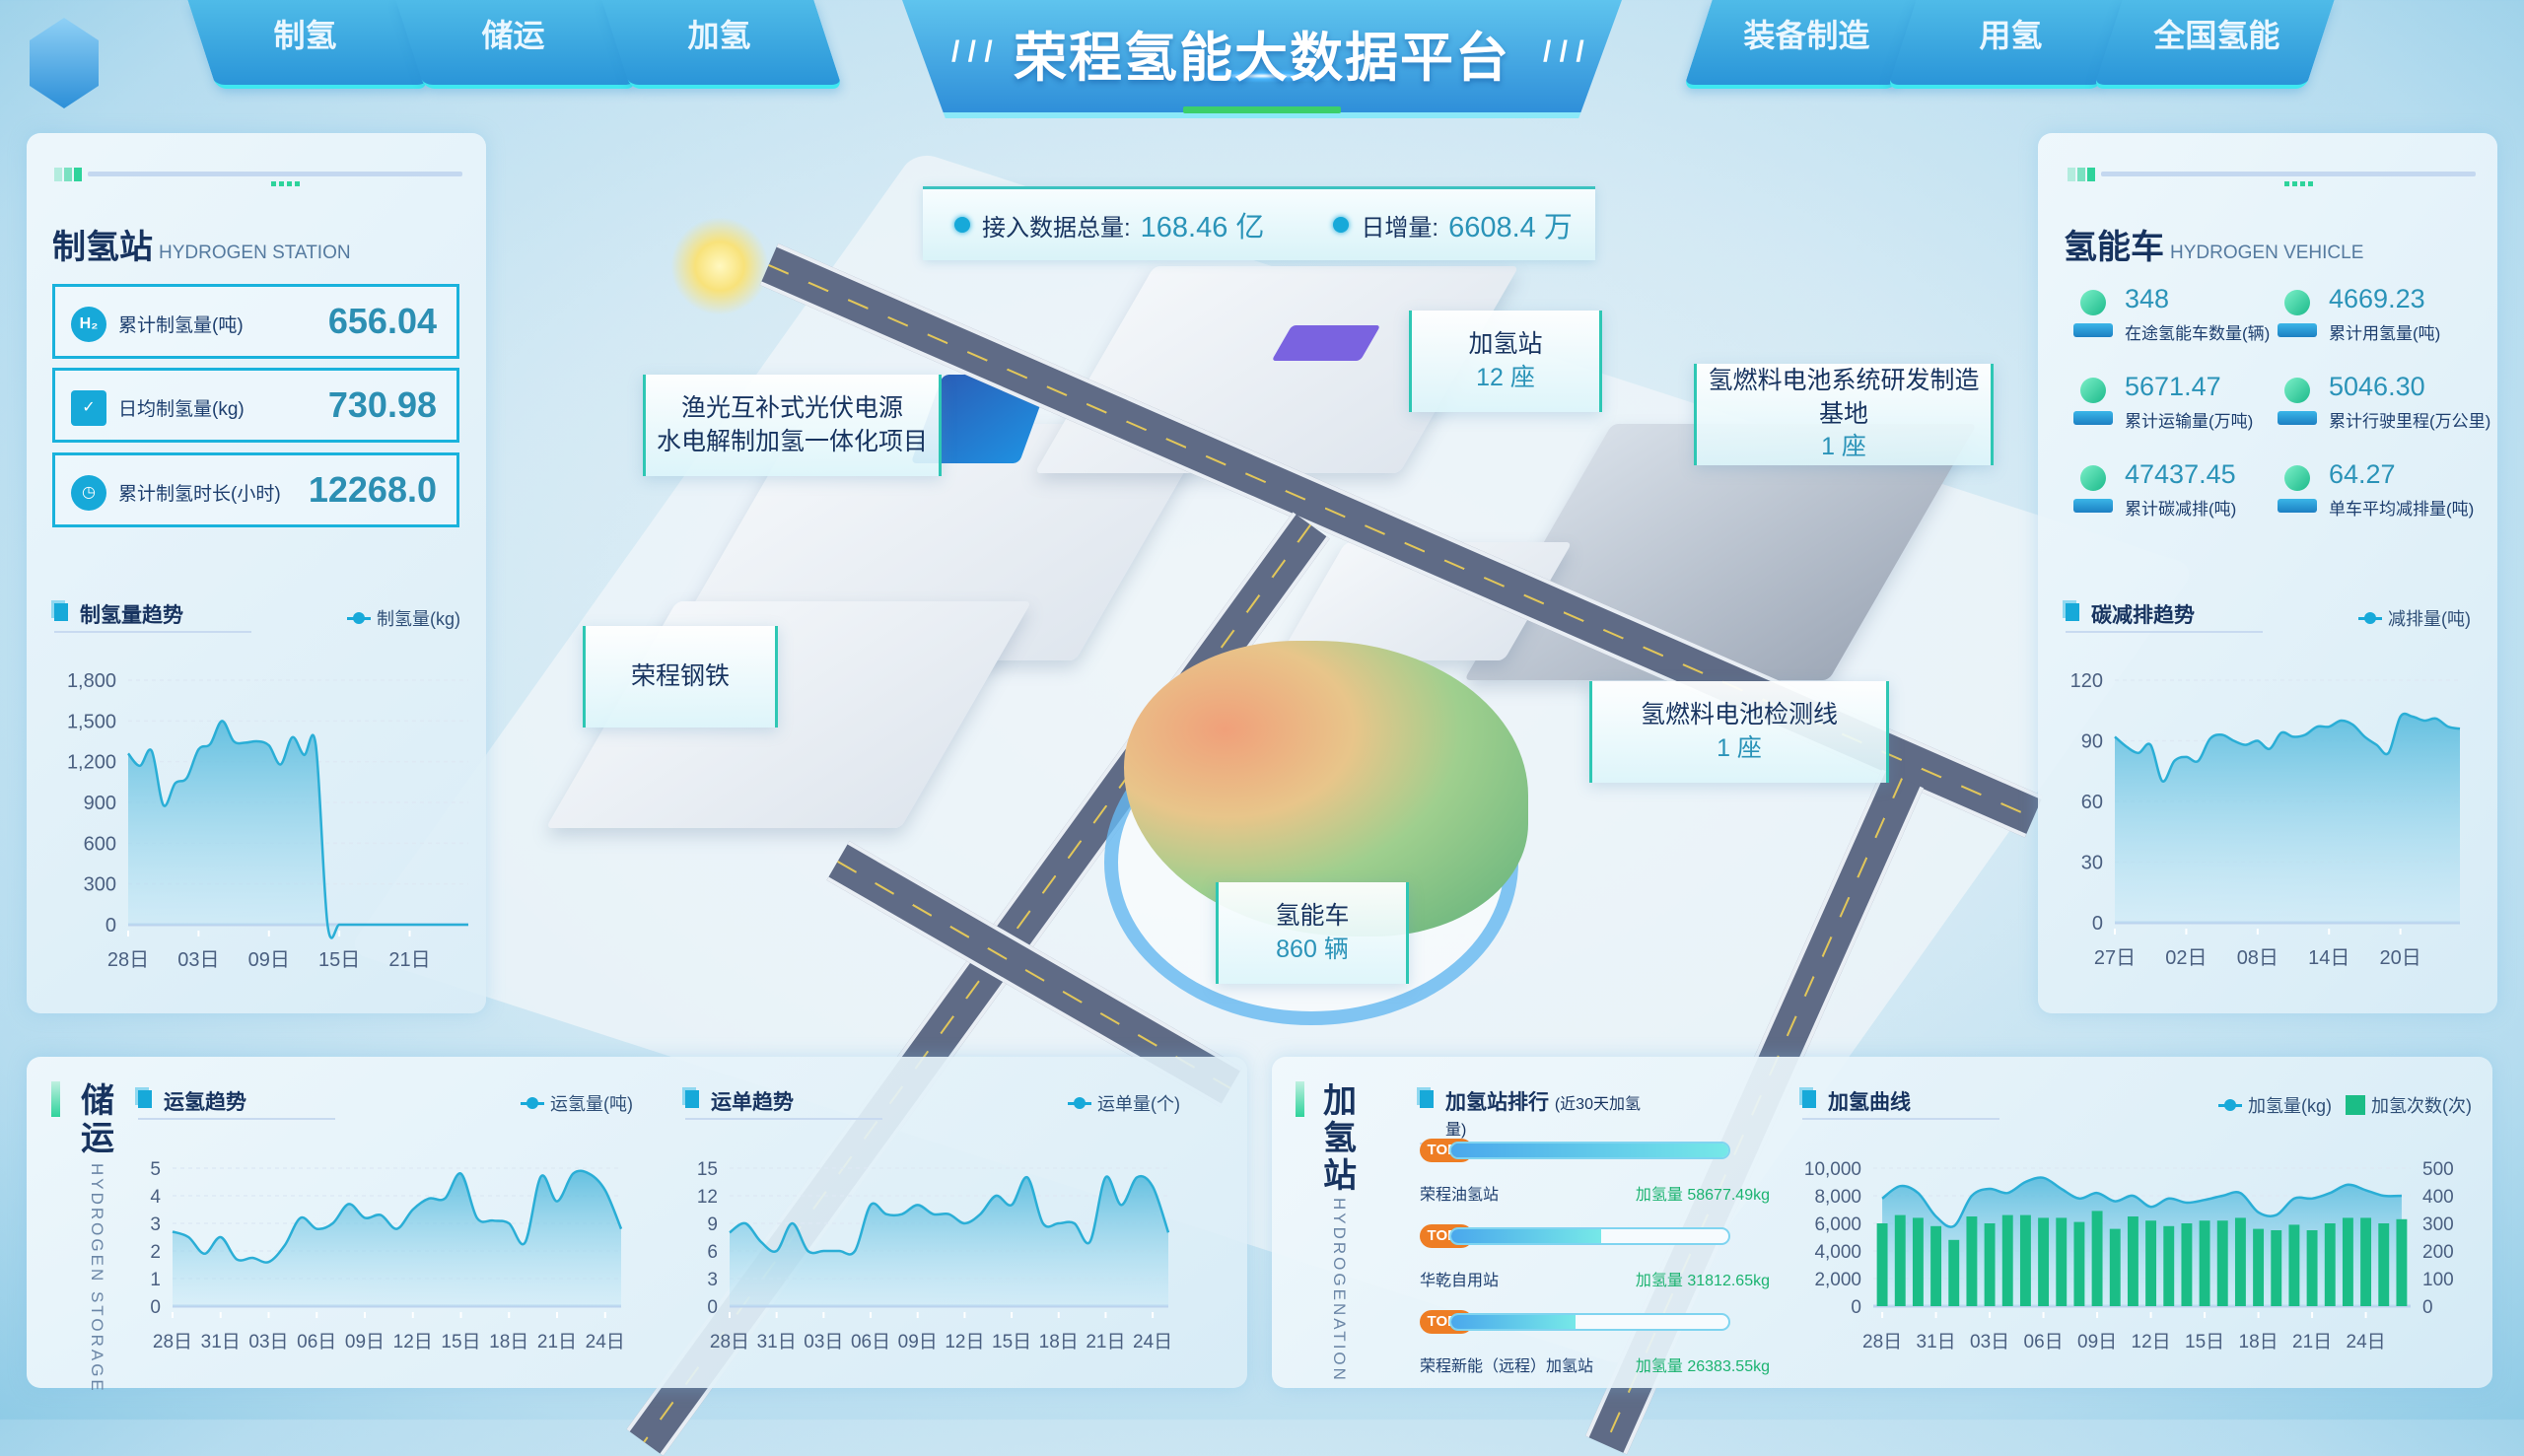 The width and height of the screenshot is (2524, 1456). Describe the element at coordinates (792, 425) in the screenshot. I see `label-solar-project: 渔光互补式光伏电源水电解制加氢一体化项目` at that location.